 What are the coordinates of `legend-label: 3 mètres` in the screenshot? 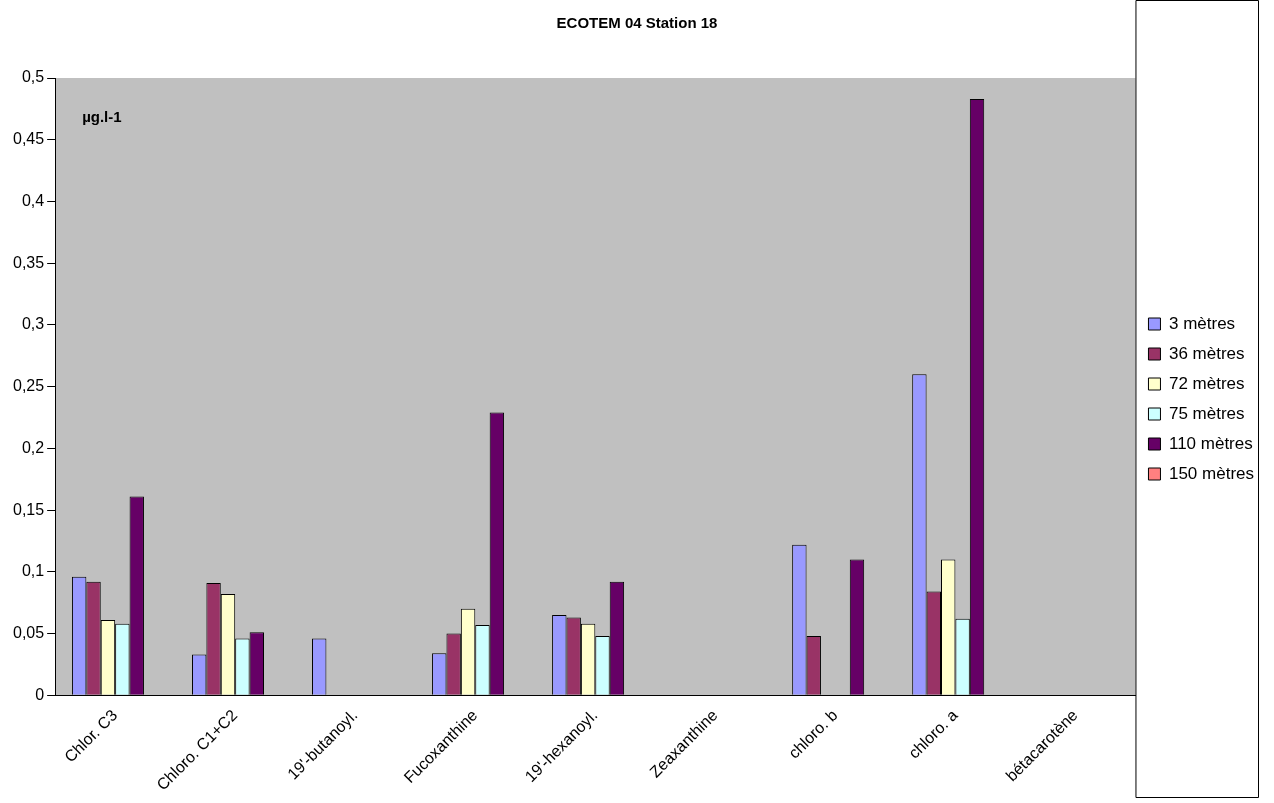 It's located at (1202, 323).